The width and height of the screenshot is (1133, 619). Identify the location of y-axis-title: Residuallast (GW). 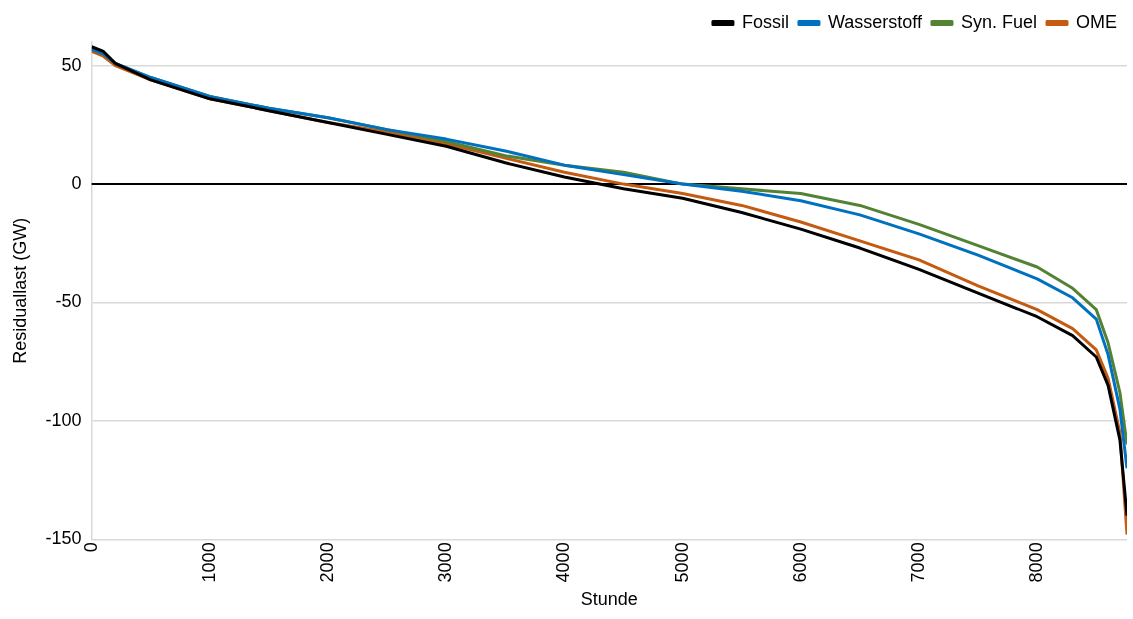
(19, 290).